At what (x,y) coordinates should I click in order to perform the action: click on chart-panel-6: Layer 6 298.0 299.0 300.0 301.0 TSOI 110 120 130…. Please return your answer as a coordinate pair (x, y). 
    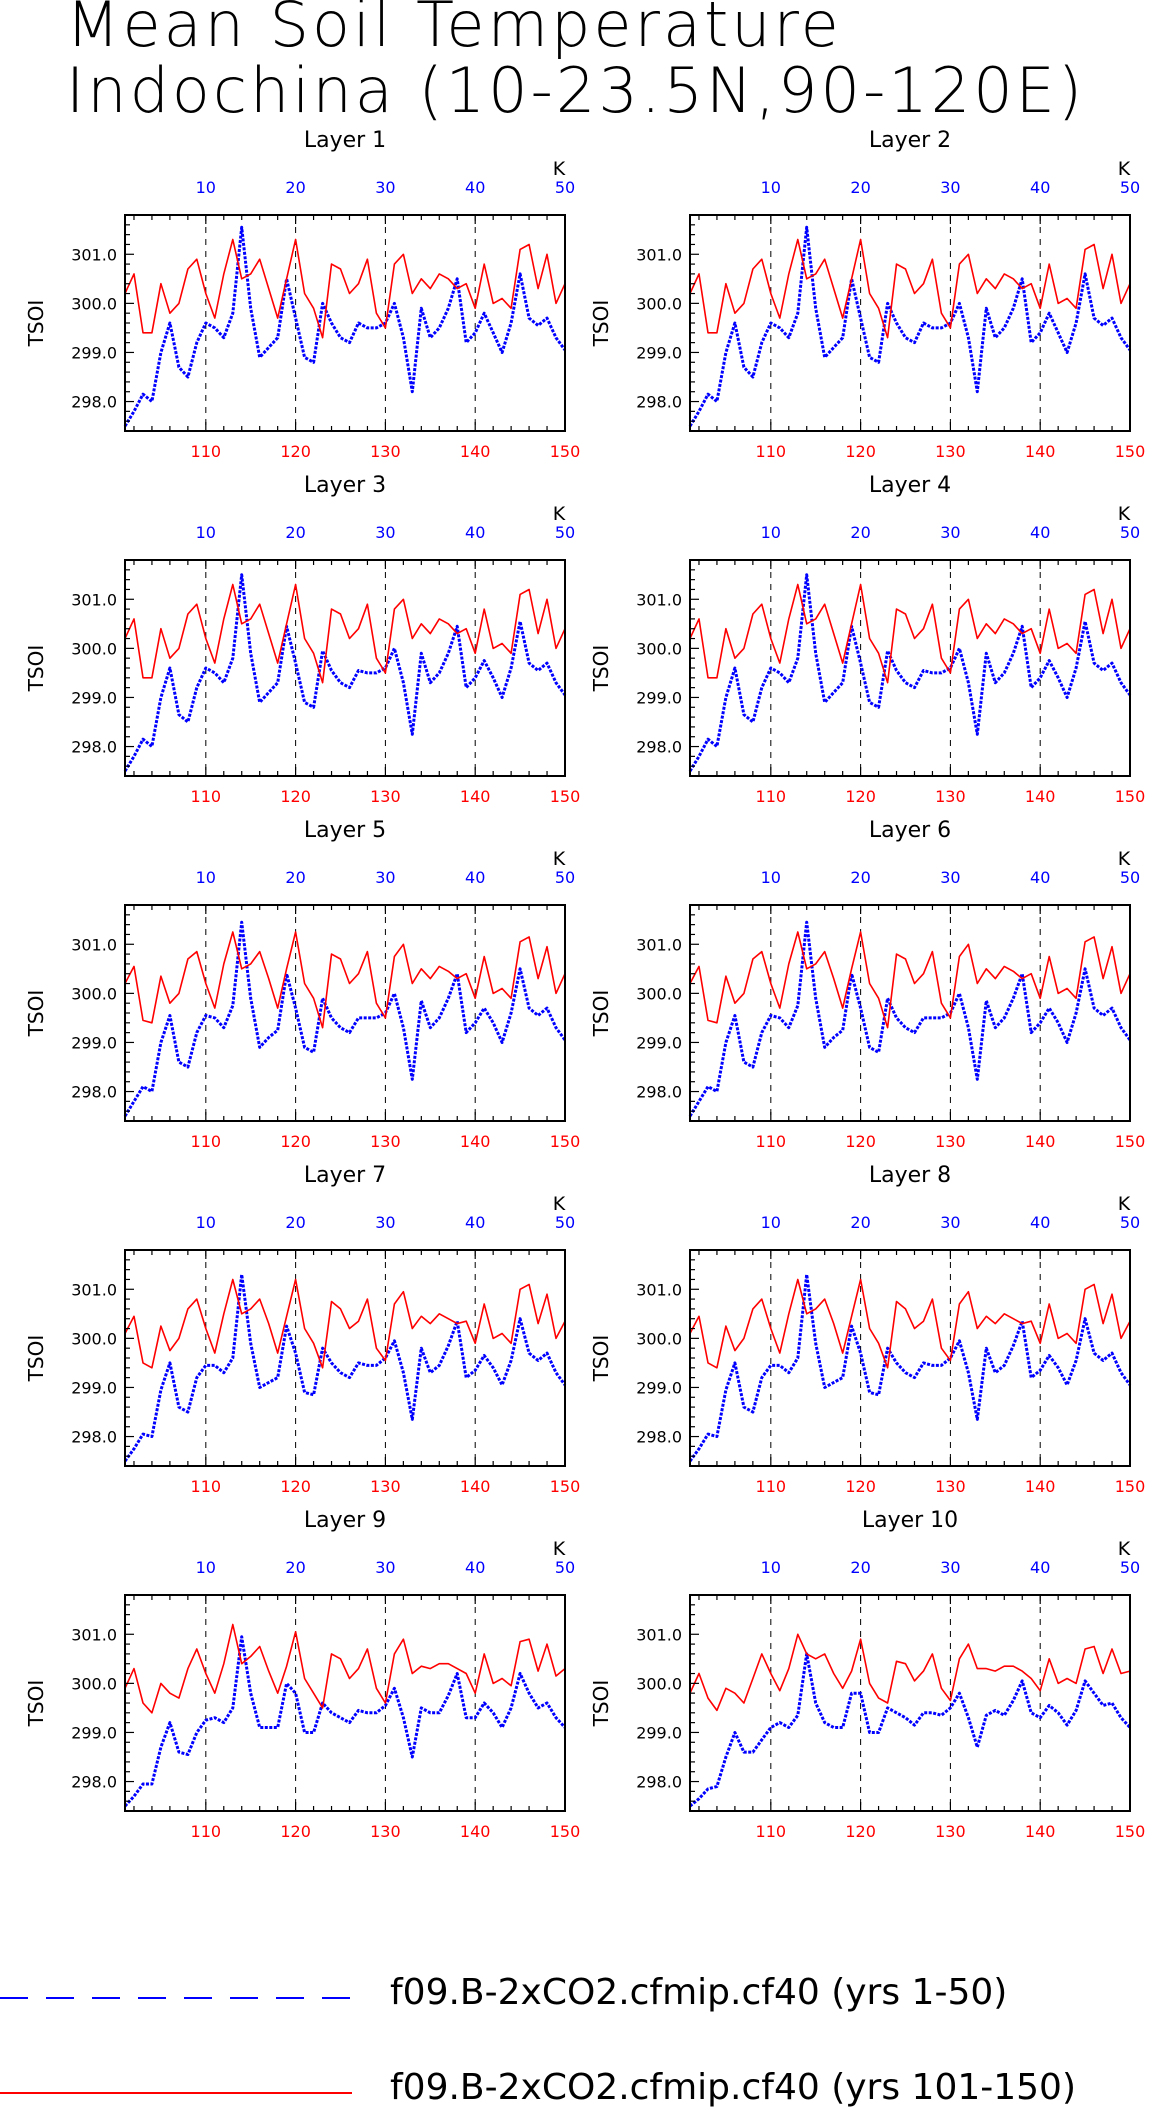
    Looking at the image, I should click on (867, 984).